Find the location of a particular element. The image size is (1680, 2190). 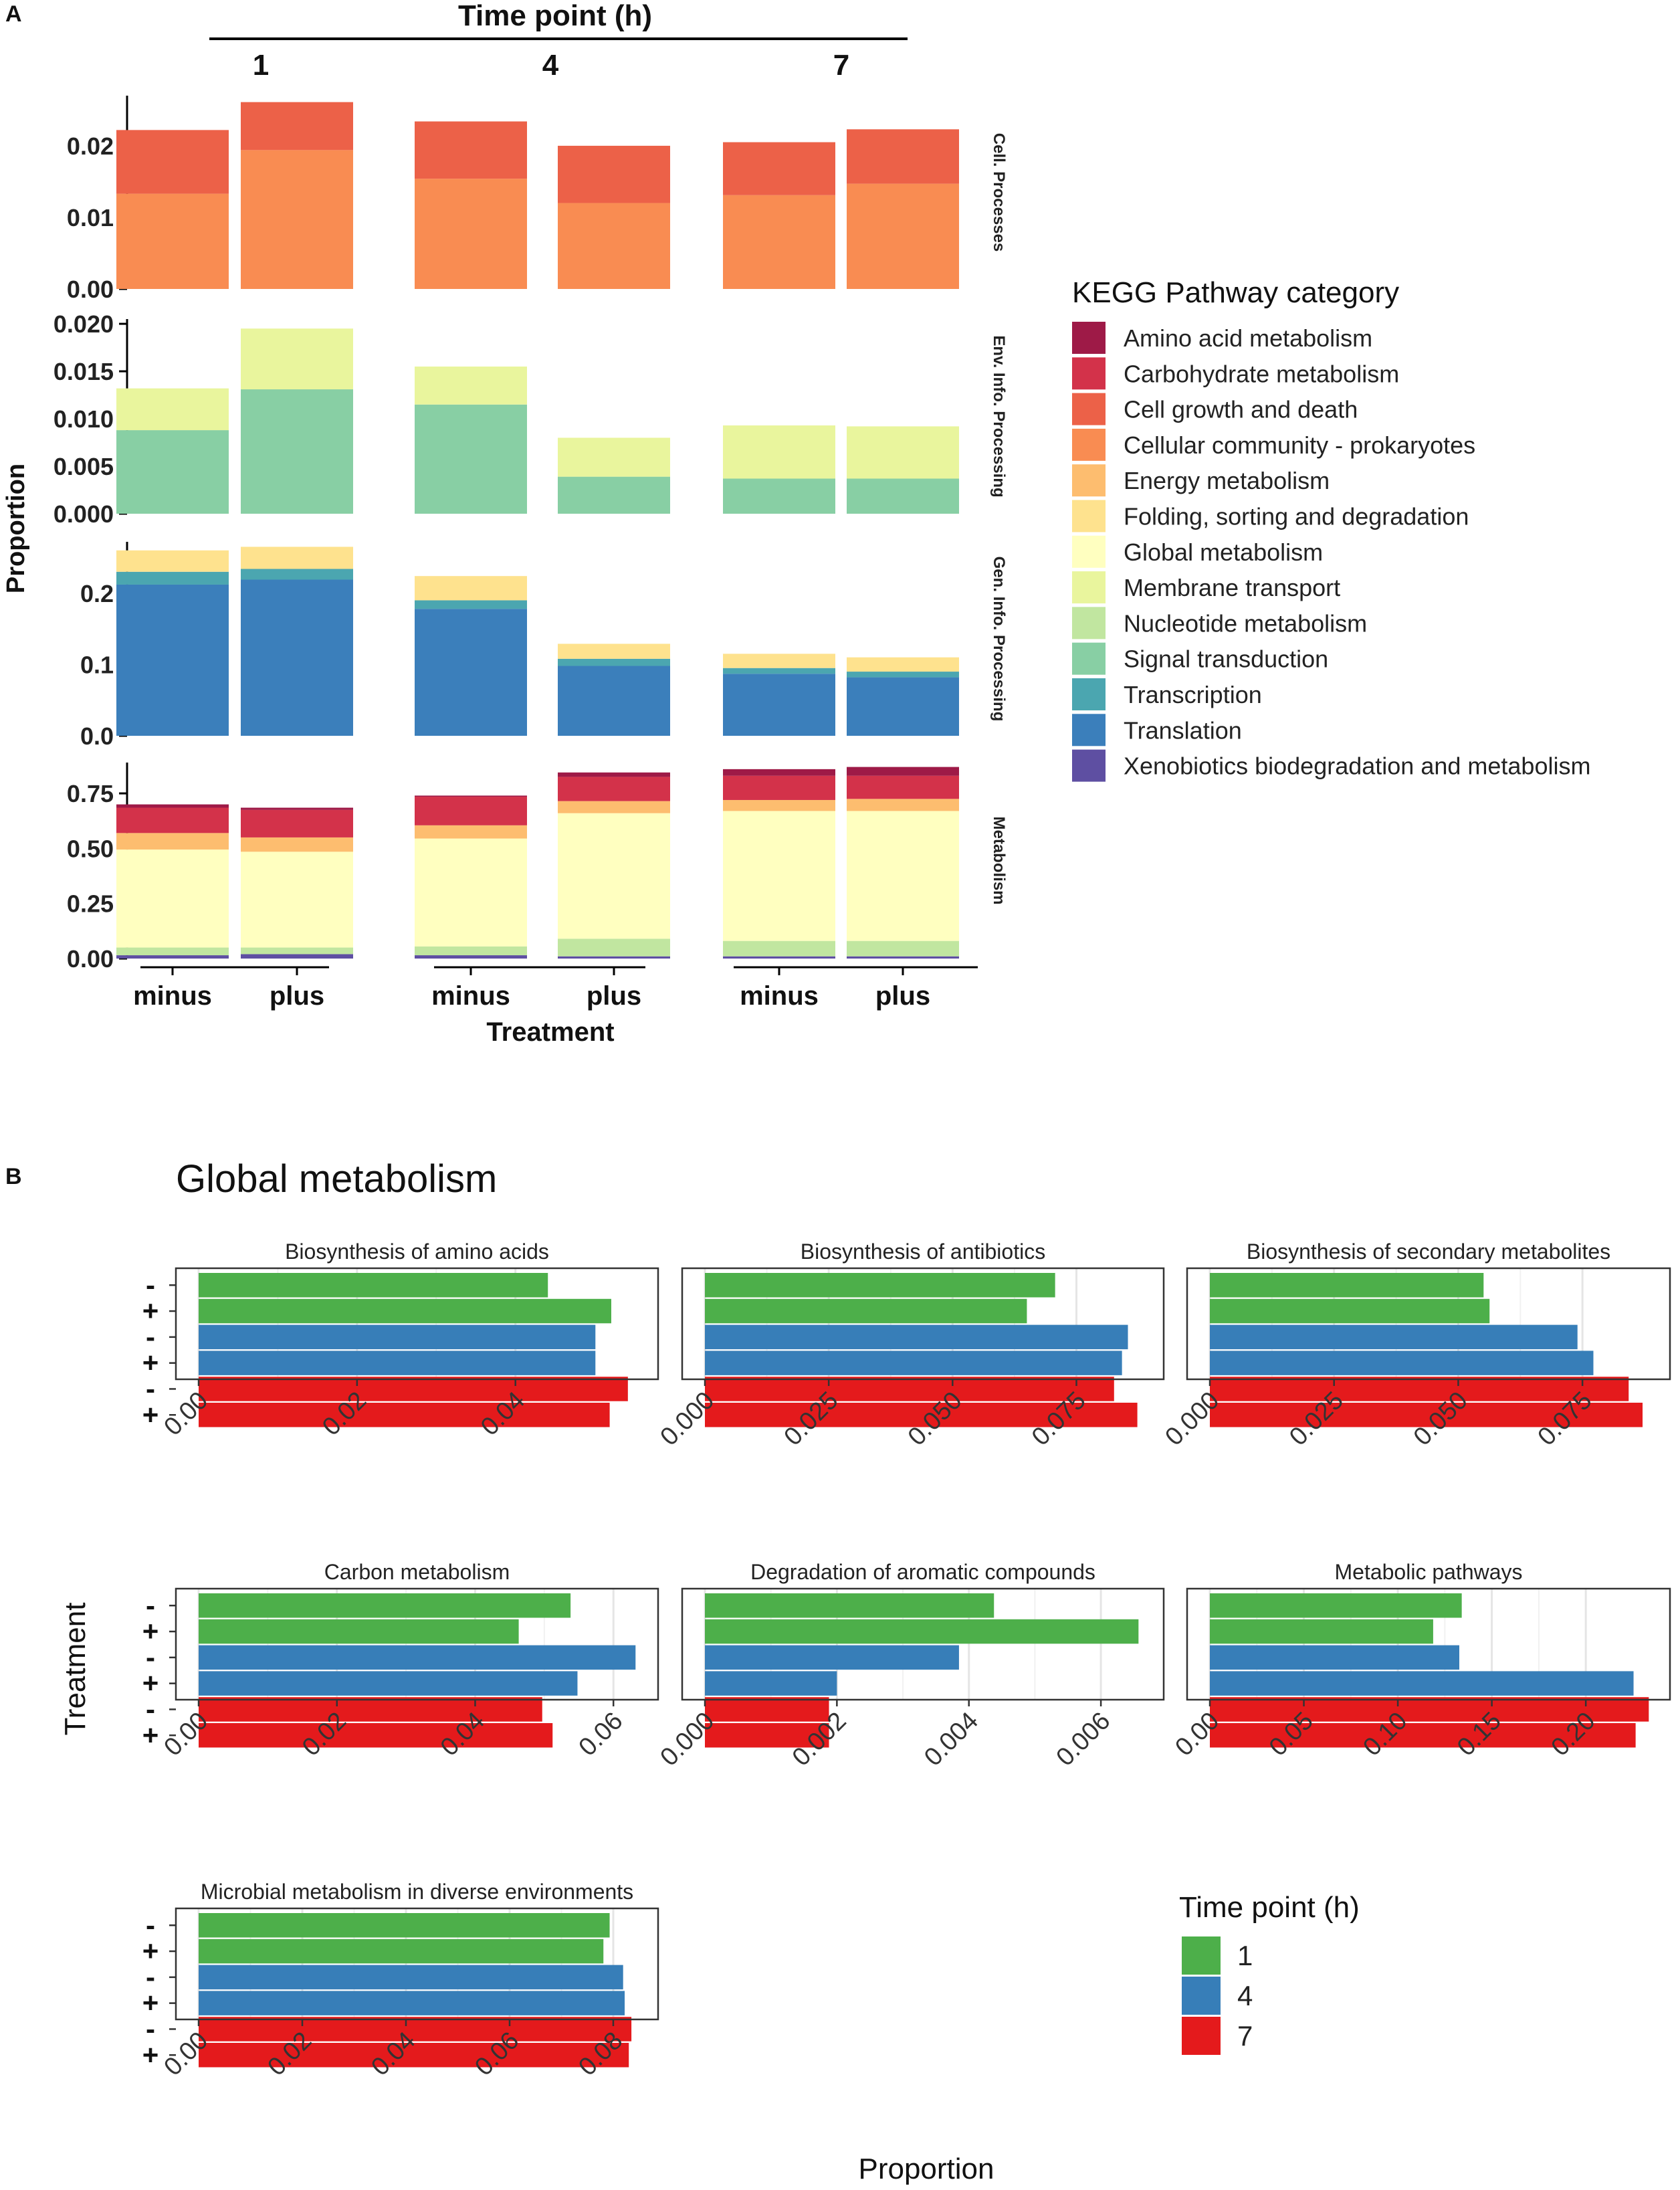

bar-segment-metabolism-t7-plus-energy-metabolism is located at coordinates (903, 805).